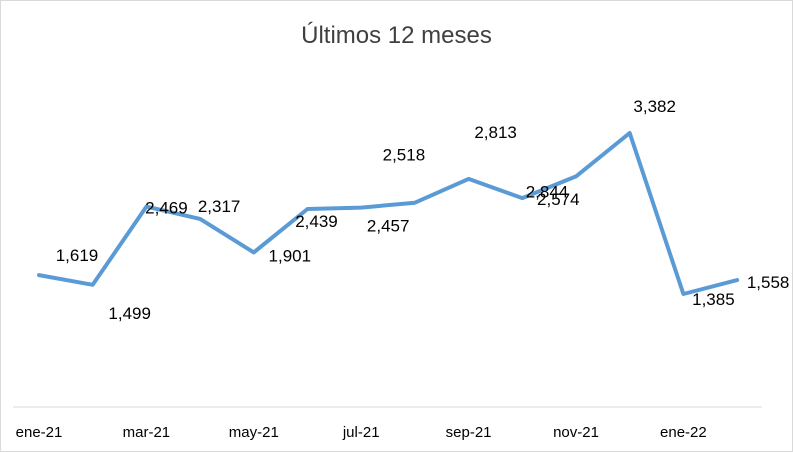 The height and width of the screenshot is (452, 793). Describe the element at coordinates (254, 432) in the screenshot. I see `x-tick-label: may-21` at that location.